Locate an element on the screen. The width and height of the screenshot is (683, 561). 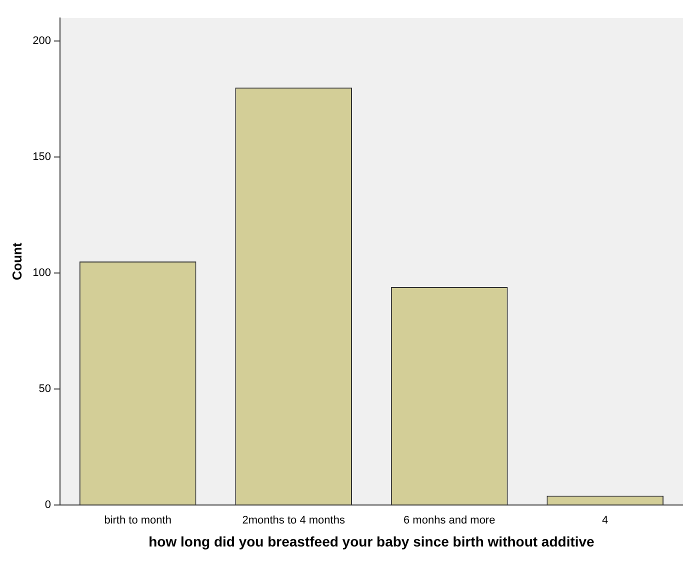
x-tick-label: 2months to 4 months is located at coordinates (294, 520).